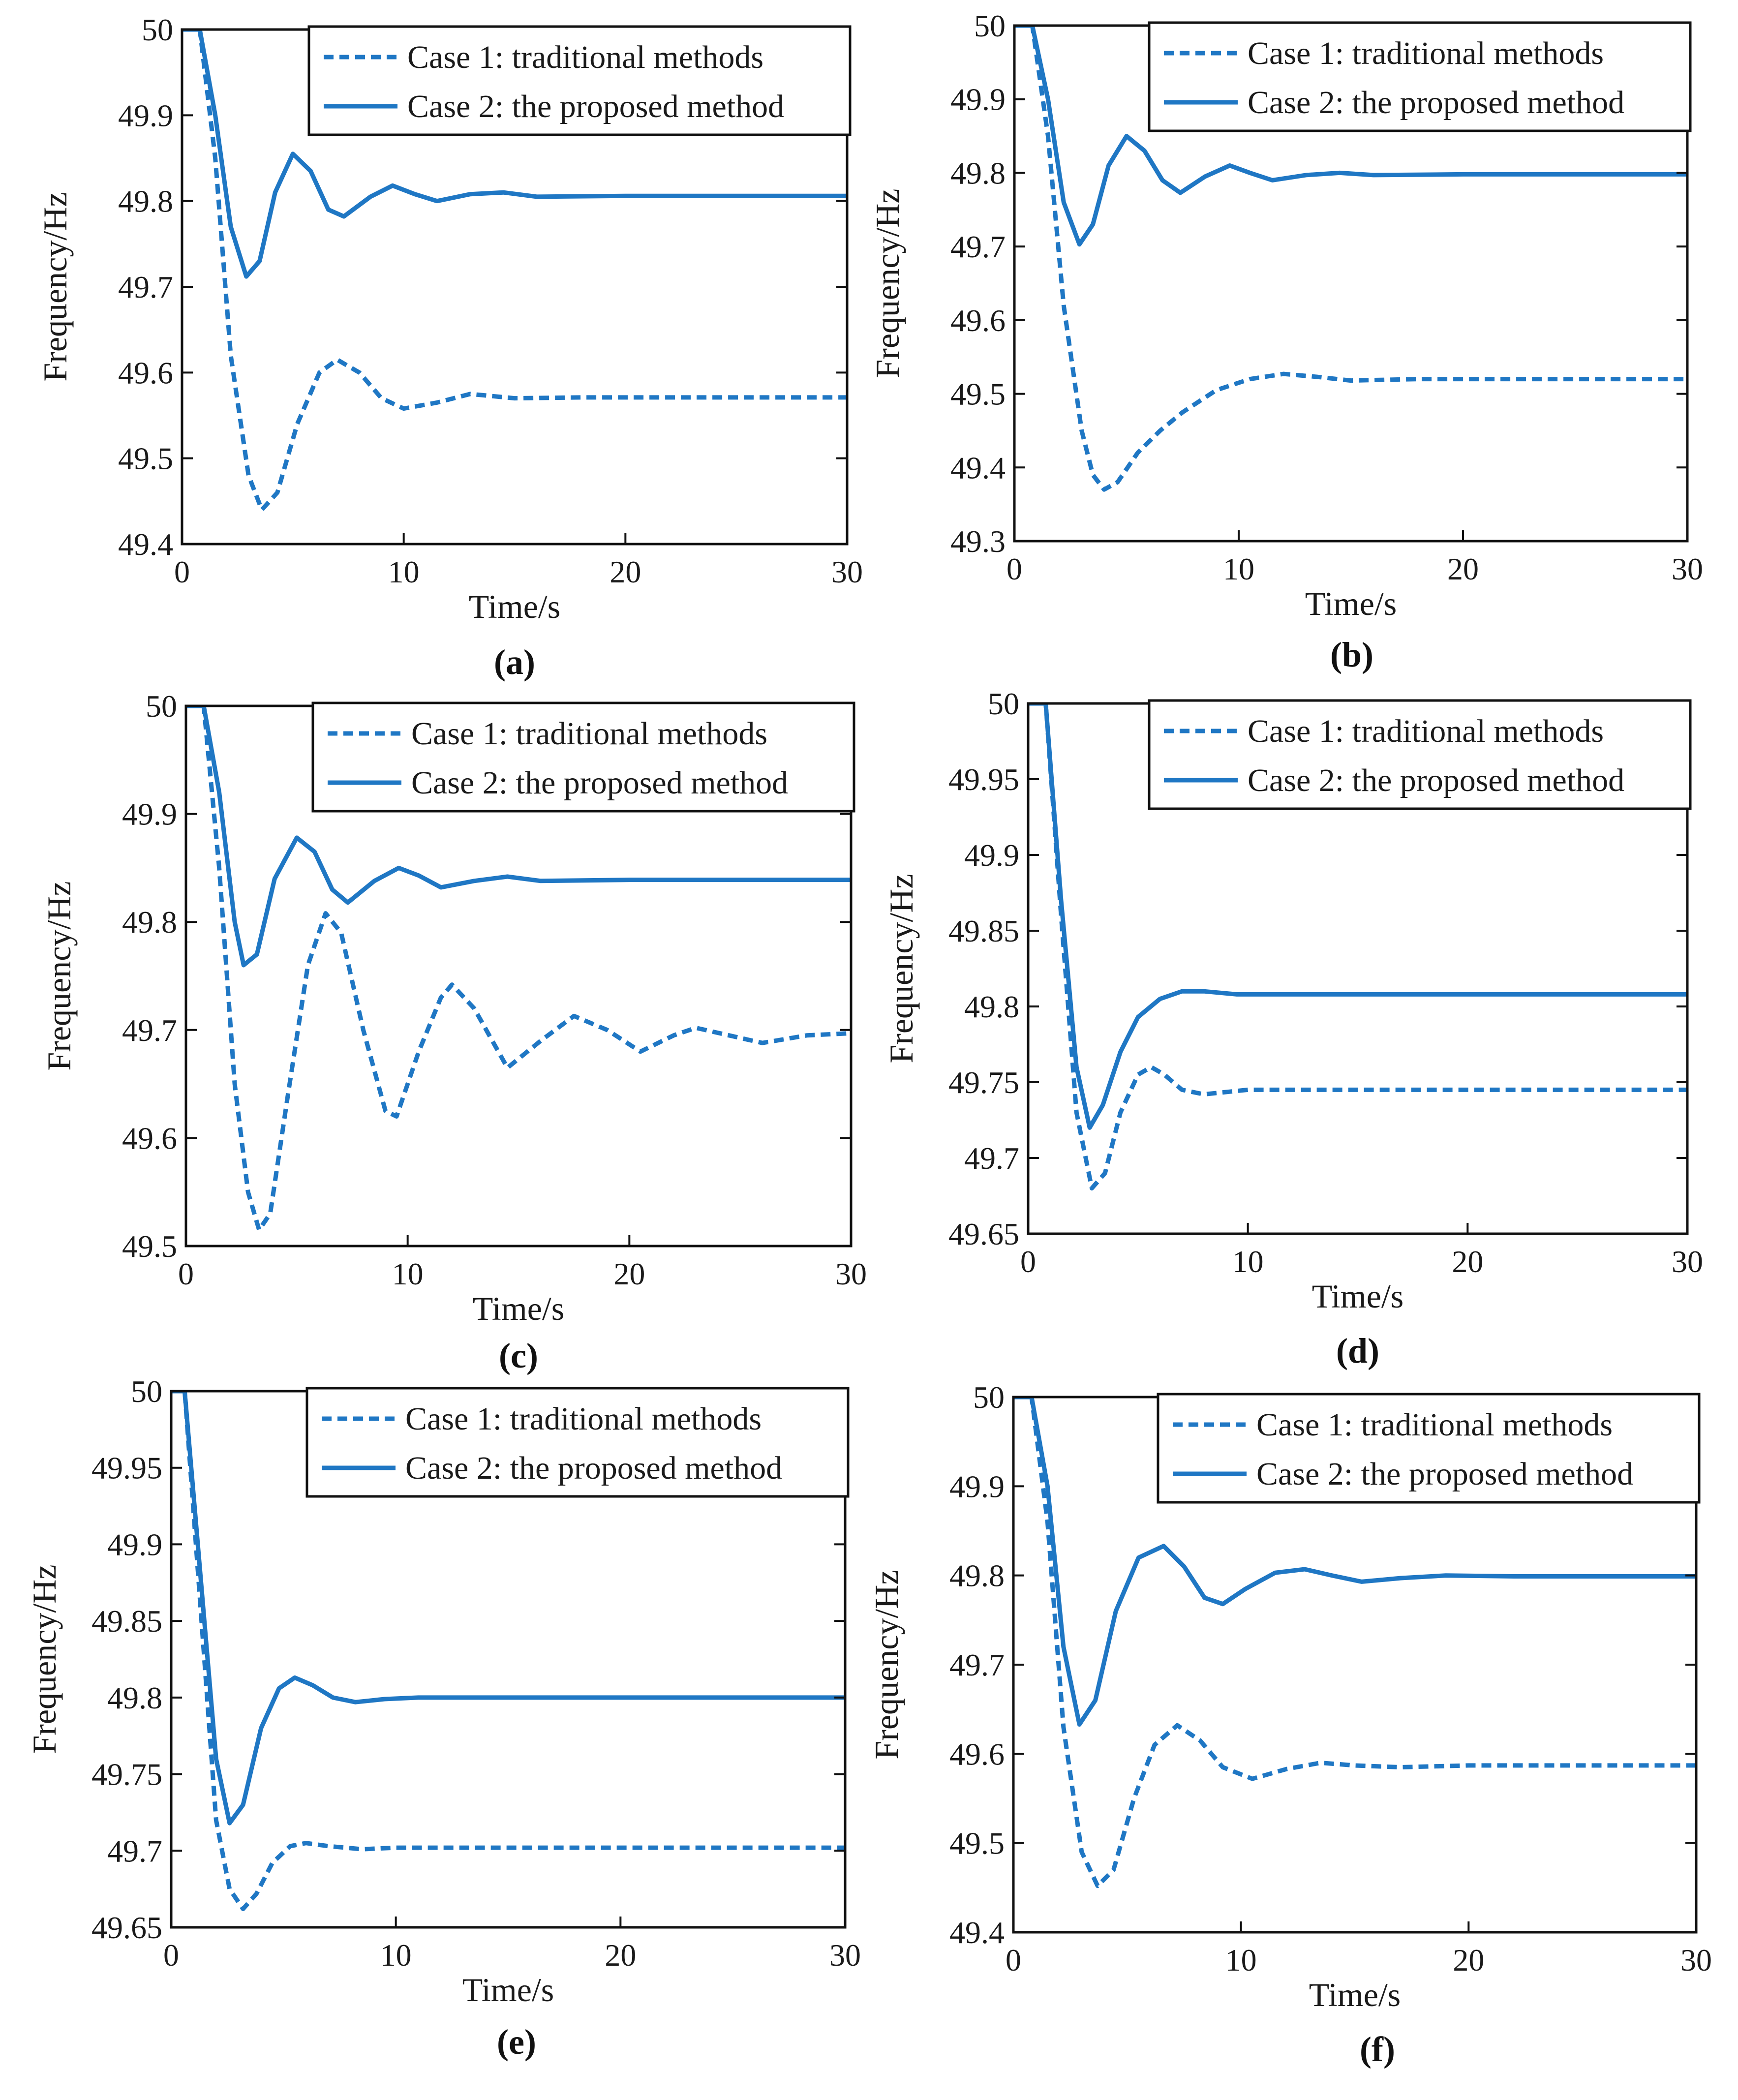  Describe the element at coordinates (518, 1356) in the screenshot. I see `panel-label: (c)` at that location.